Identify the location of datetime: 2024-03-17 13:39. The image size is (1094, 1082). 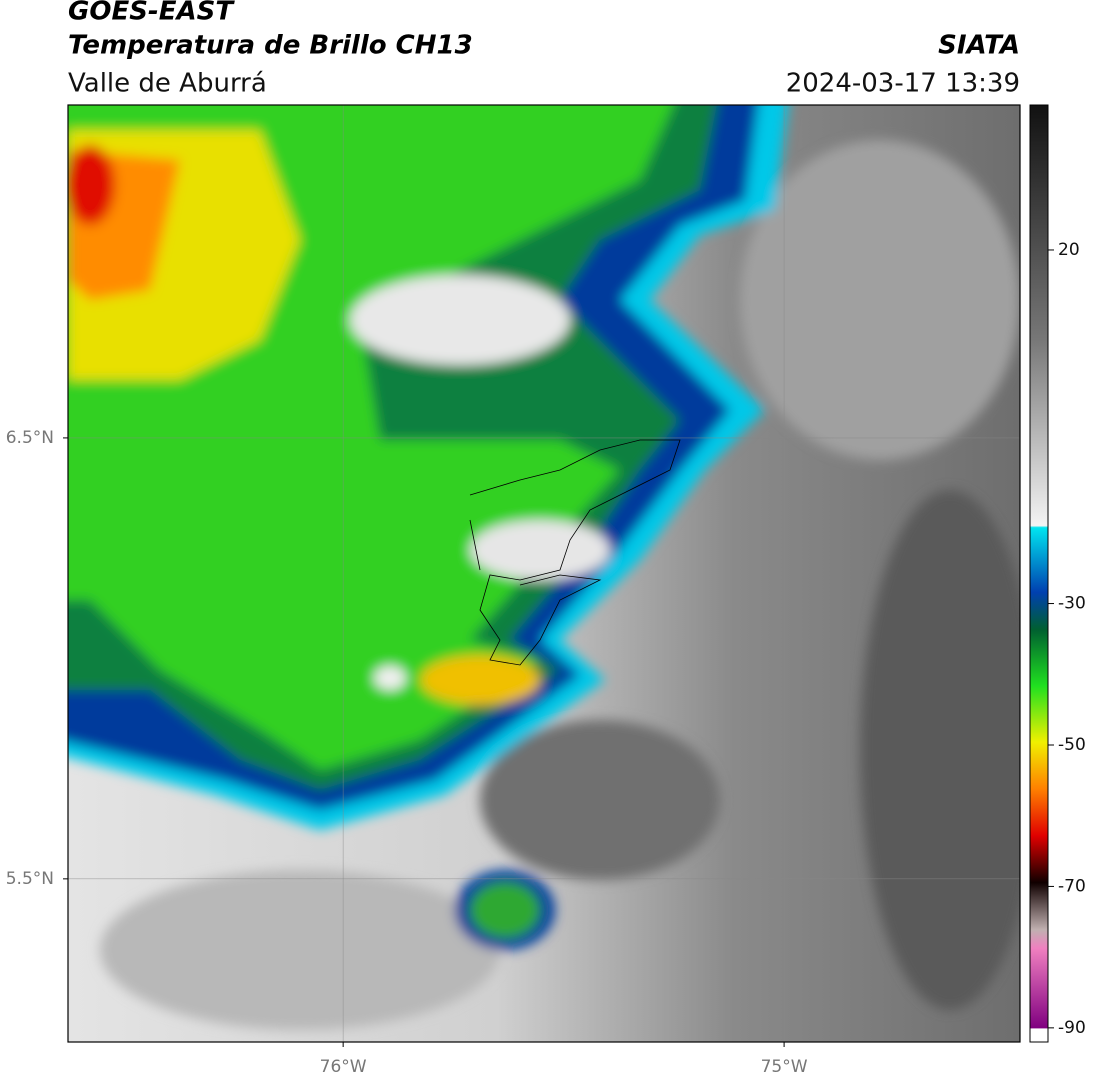
(903, 84).